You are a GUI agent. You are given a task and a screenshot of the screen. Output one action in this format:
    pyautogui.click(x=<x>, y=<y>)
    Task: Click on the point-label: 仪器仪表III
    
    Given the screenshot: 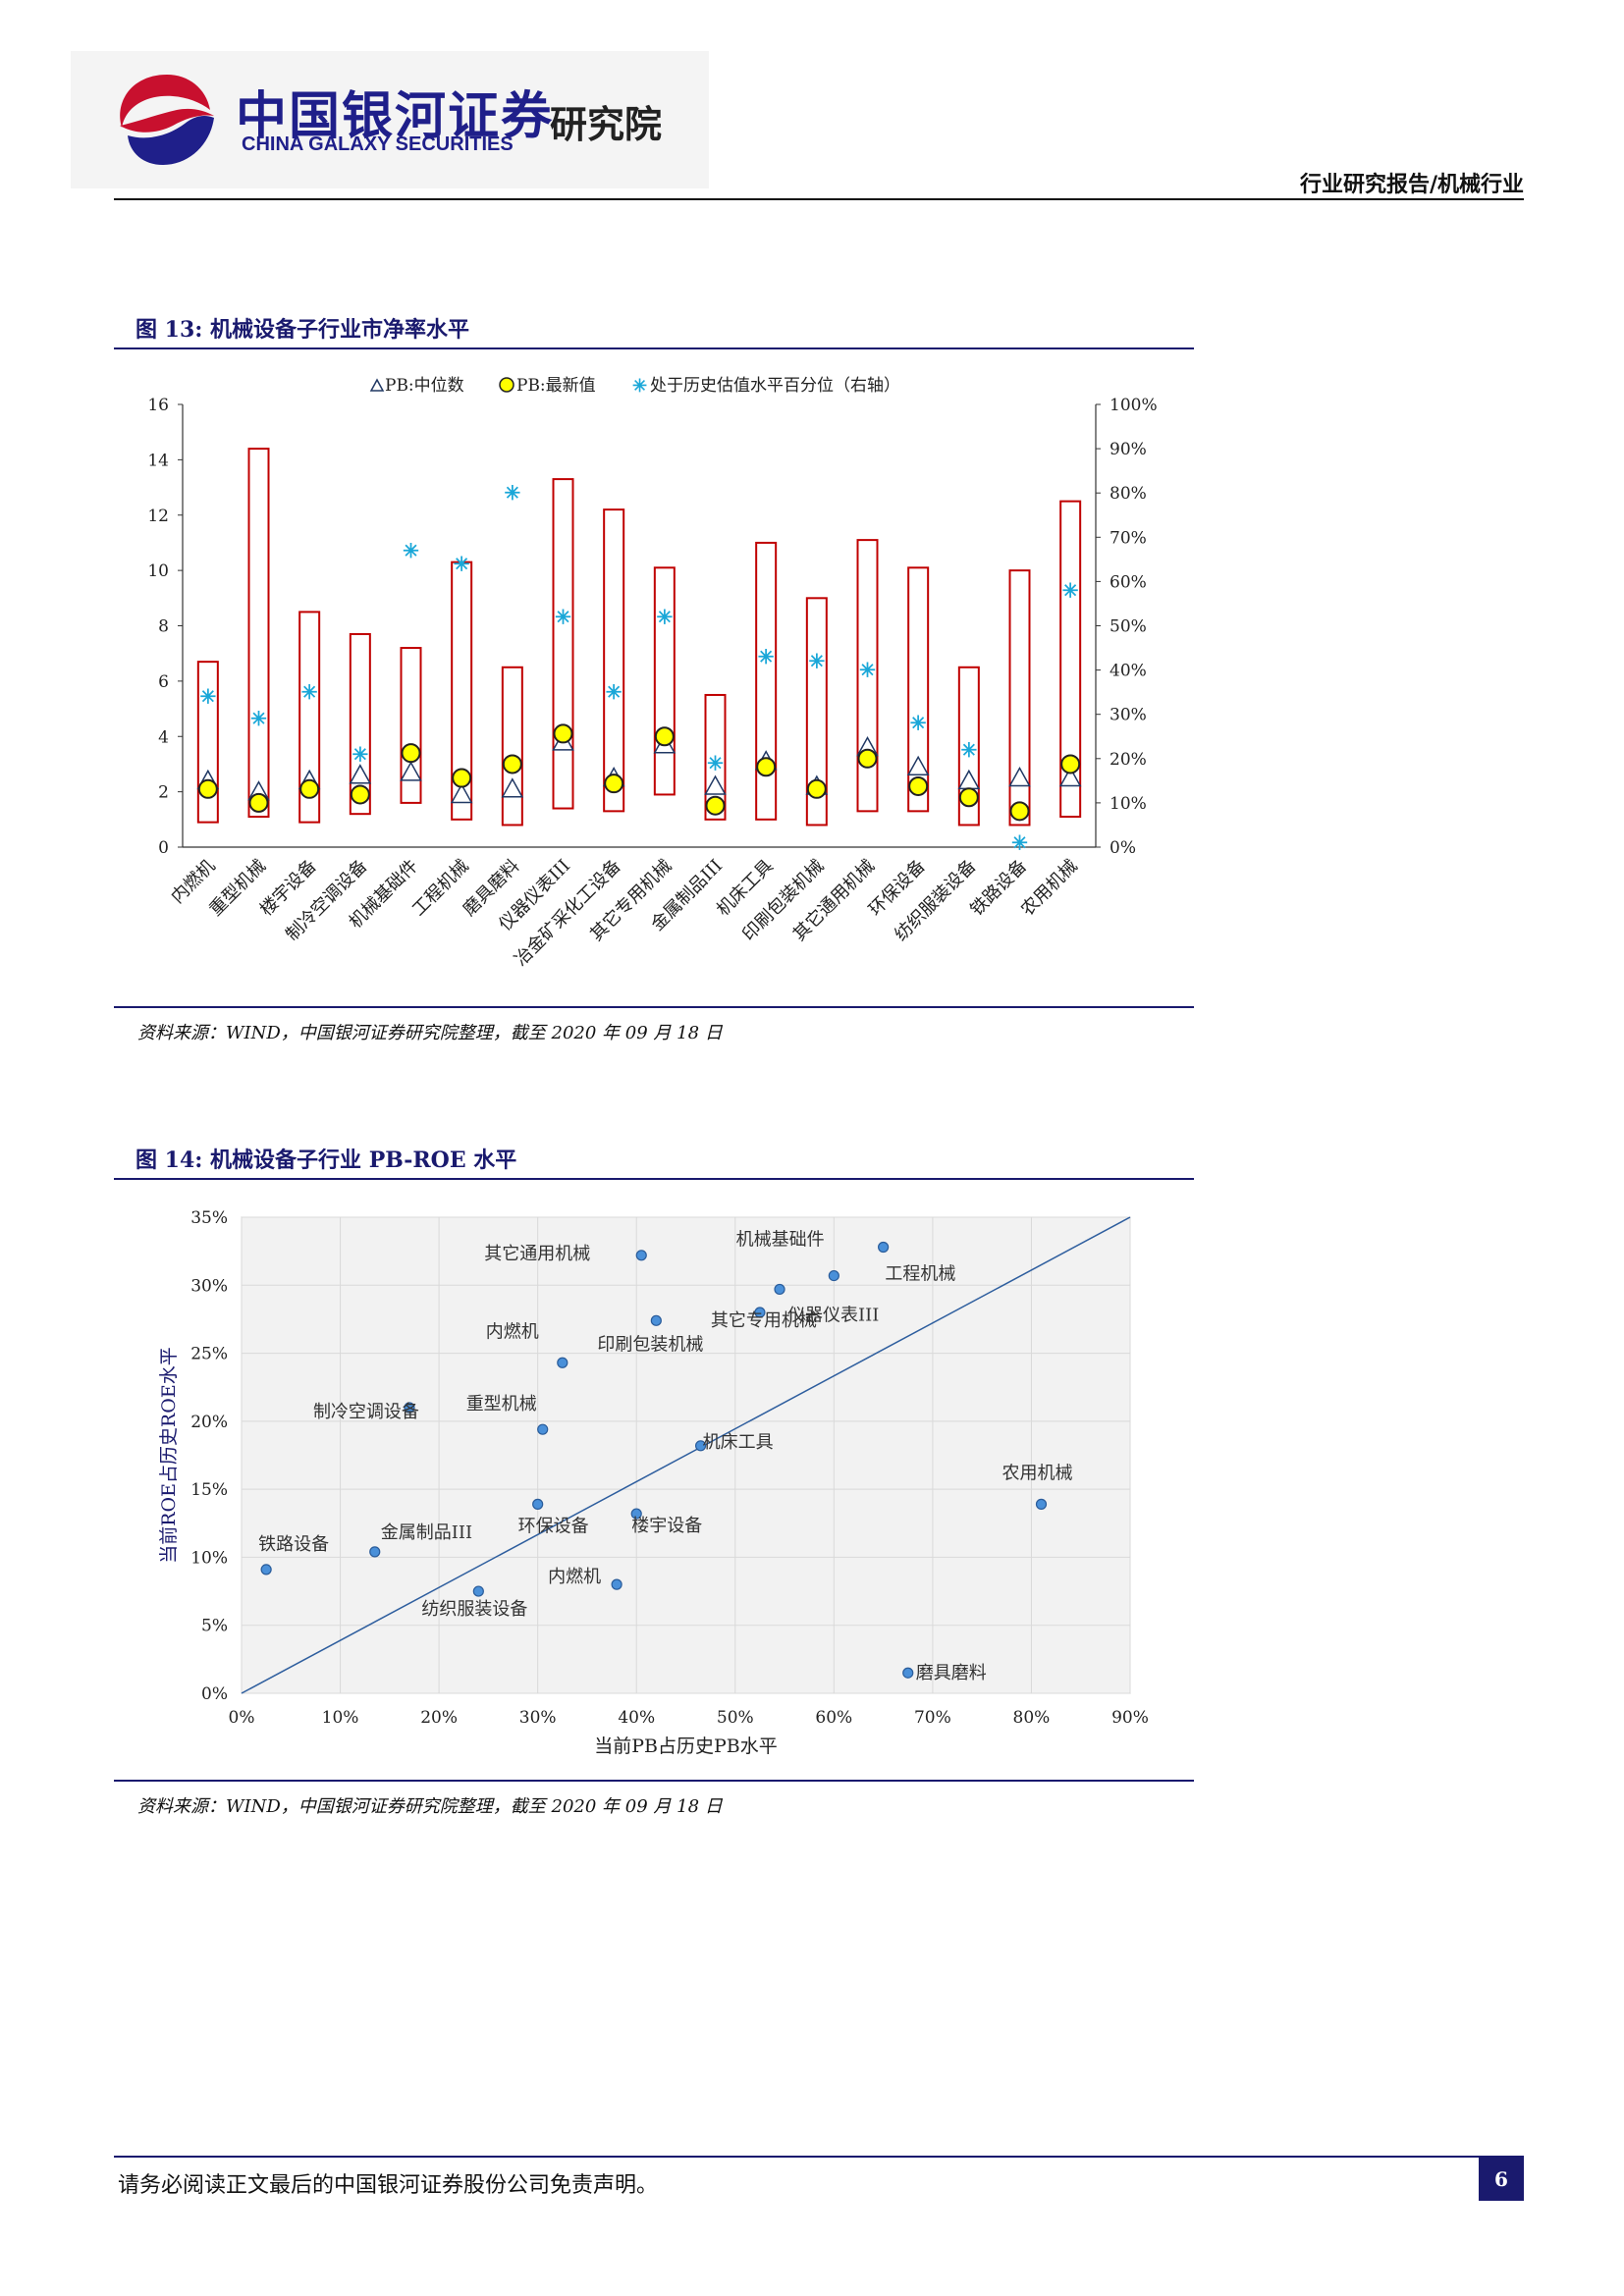 What is the action you would take?
    pyautogui.click(x=833, y=1315)
    